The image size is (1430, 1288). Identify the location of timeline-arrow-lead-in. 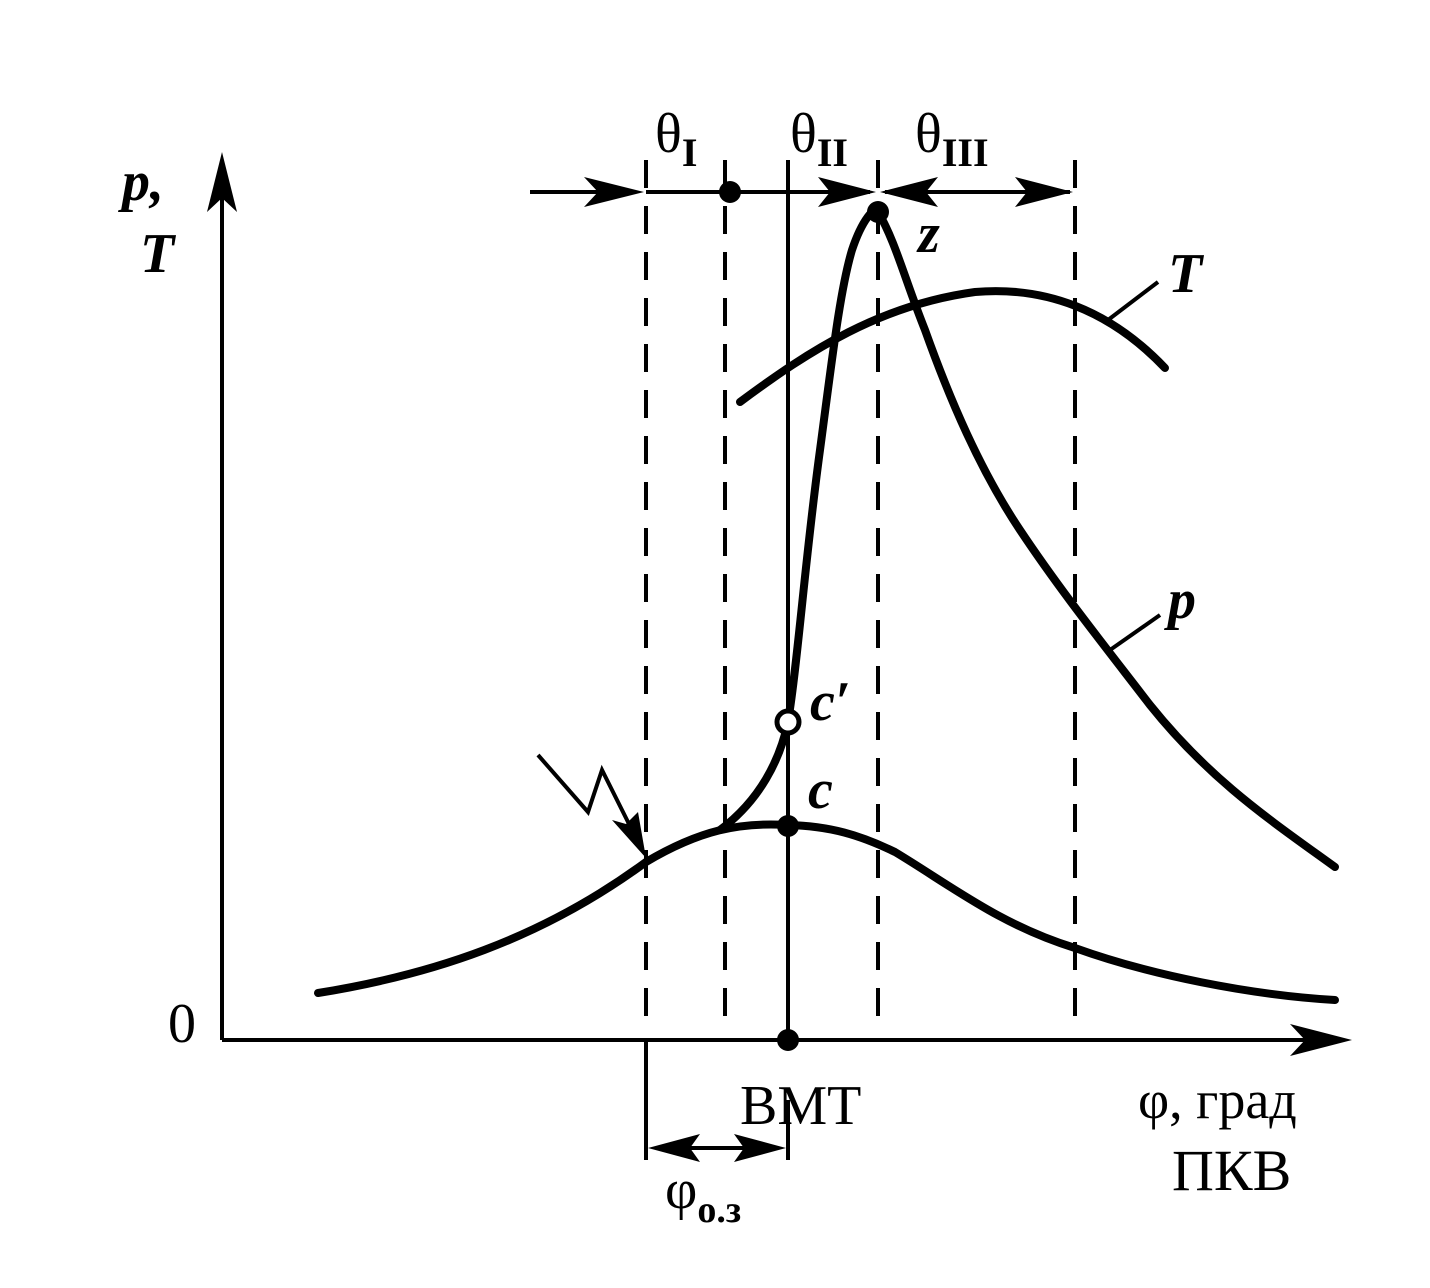
(614, 192).